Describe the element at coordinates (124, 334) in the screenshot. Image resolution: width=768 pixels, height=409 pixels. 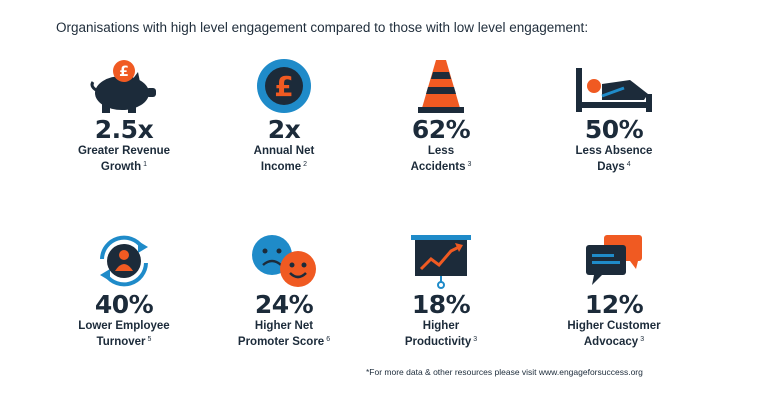
I see `stat-label: Lower Employee Turnover 5` at that location.